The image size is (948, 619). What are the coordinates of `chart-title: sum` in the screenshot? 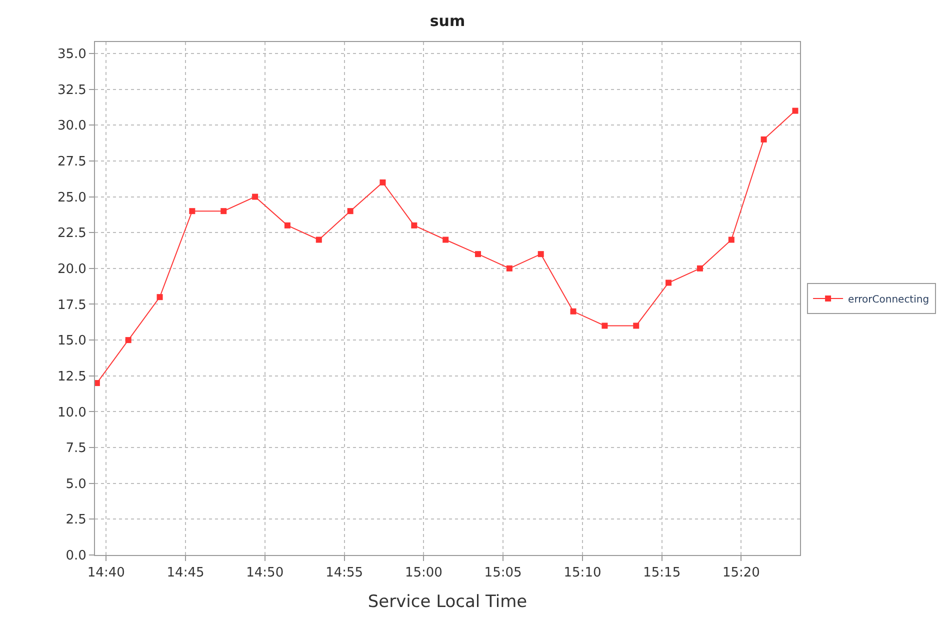 It's located at (448, 21).